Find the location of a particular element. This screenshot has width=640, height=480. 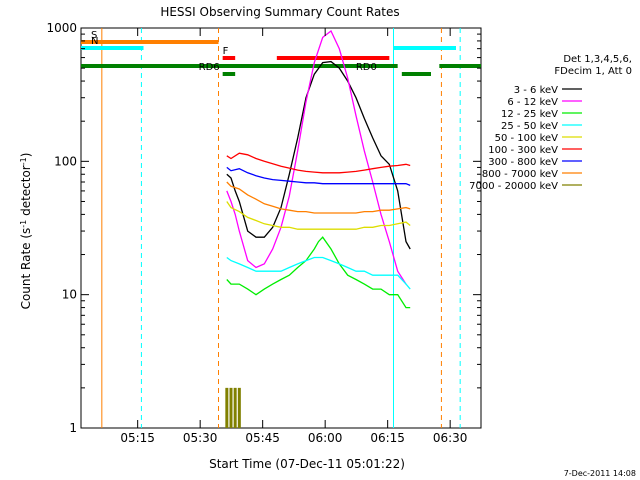

x-tick-label-2: 05:45 is located at coordinates (262, 438).